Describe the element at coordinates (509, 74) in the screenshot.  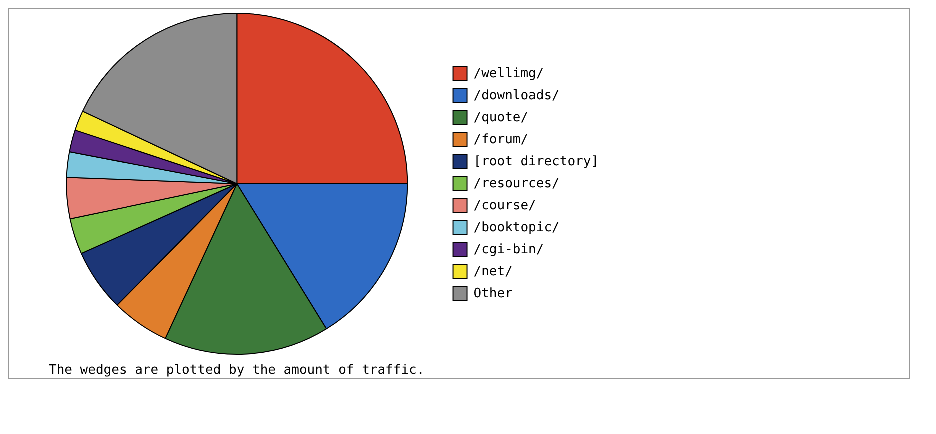
I see `legend-label: /wellimg/` at that location.